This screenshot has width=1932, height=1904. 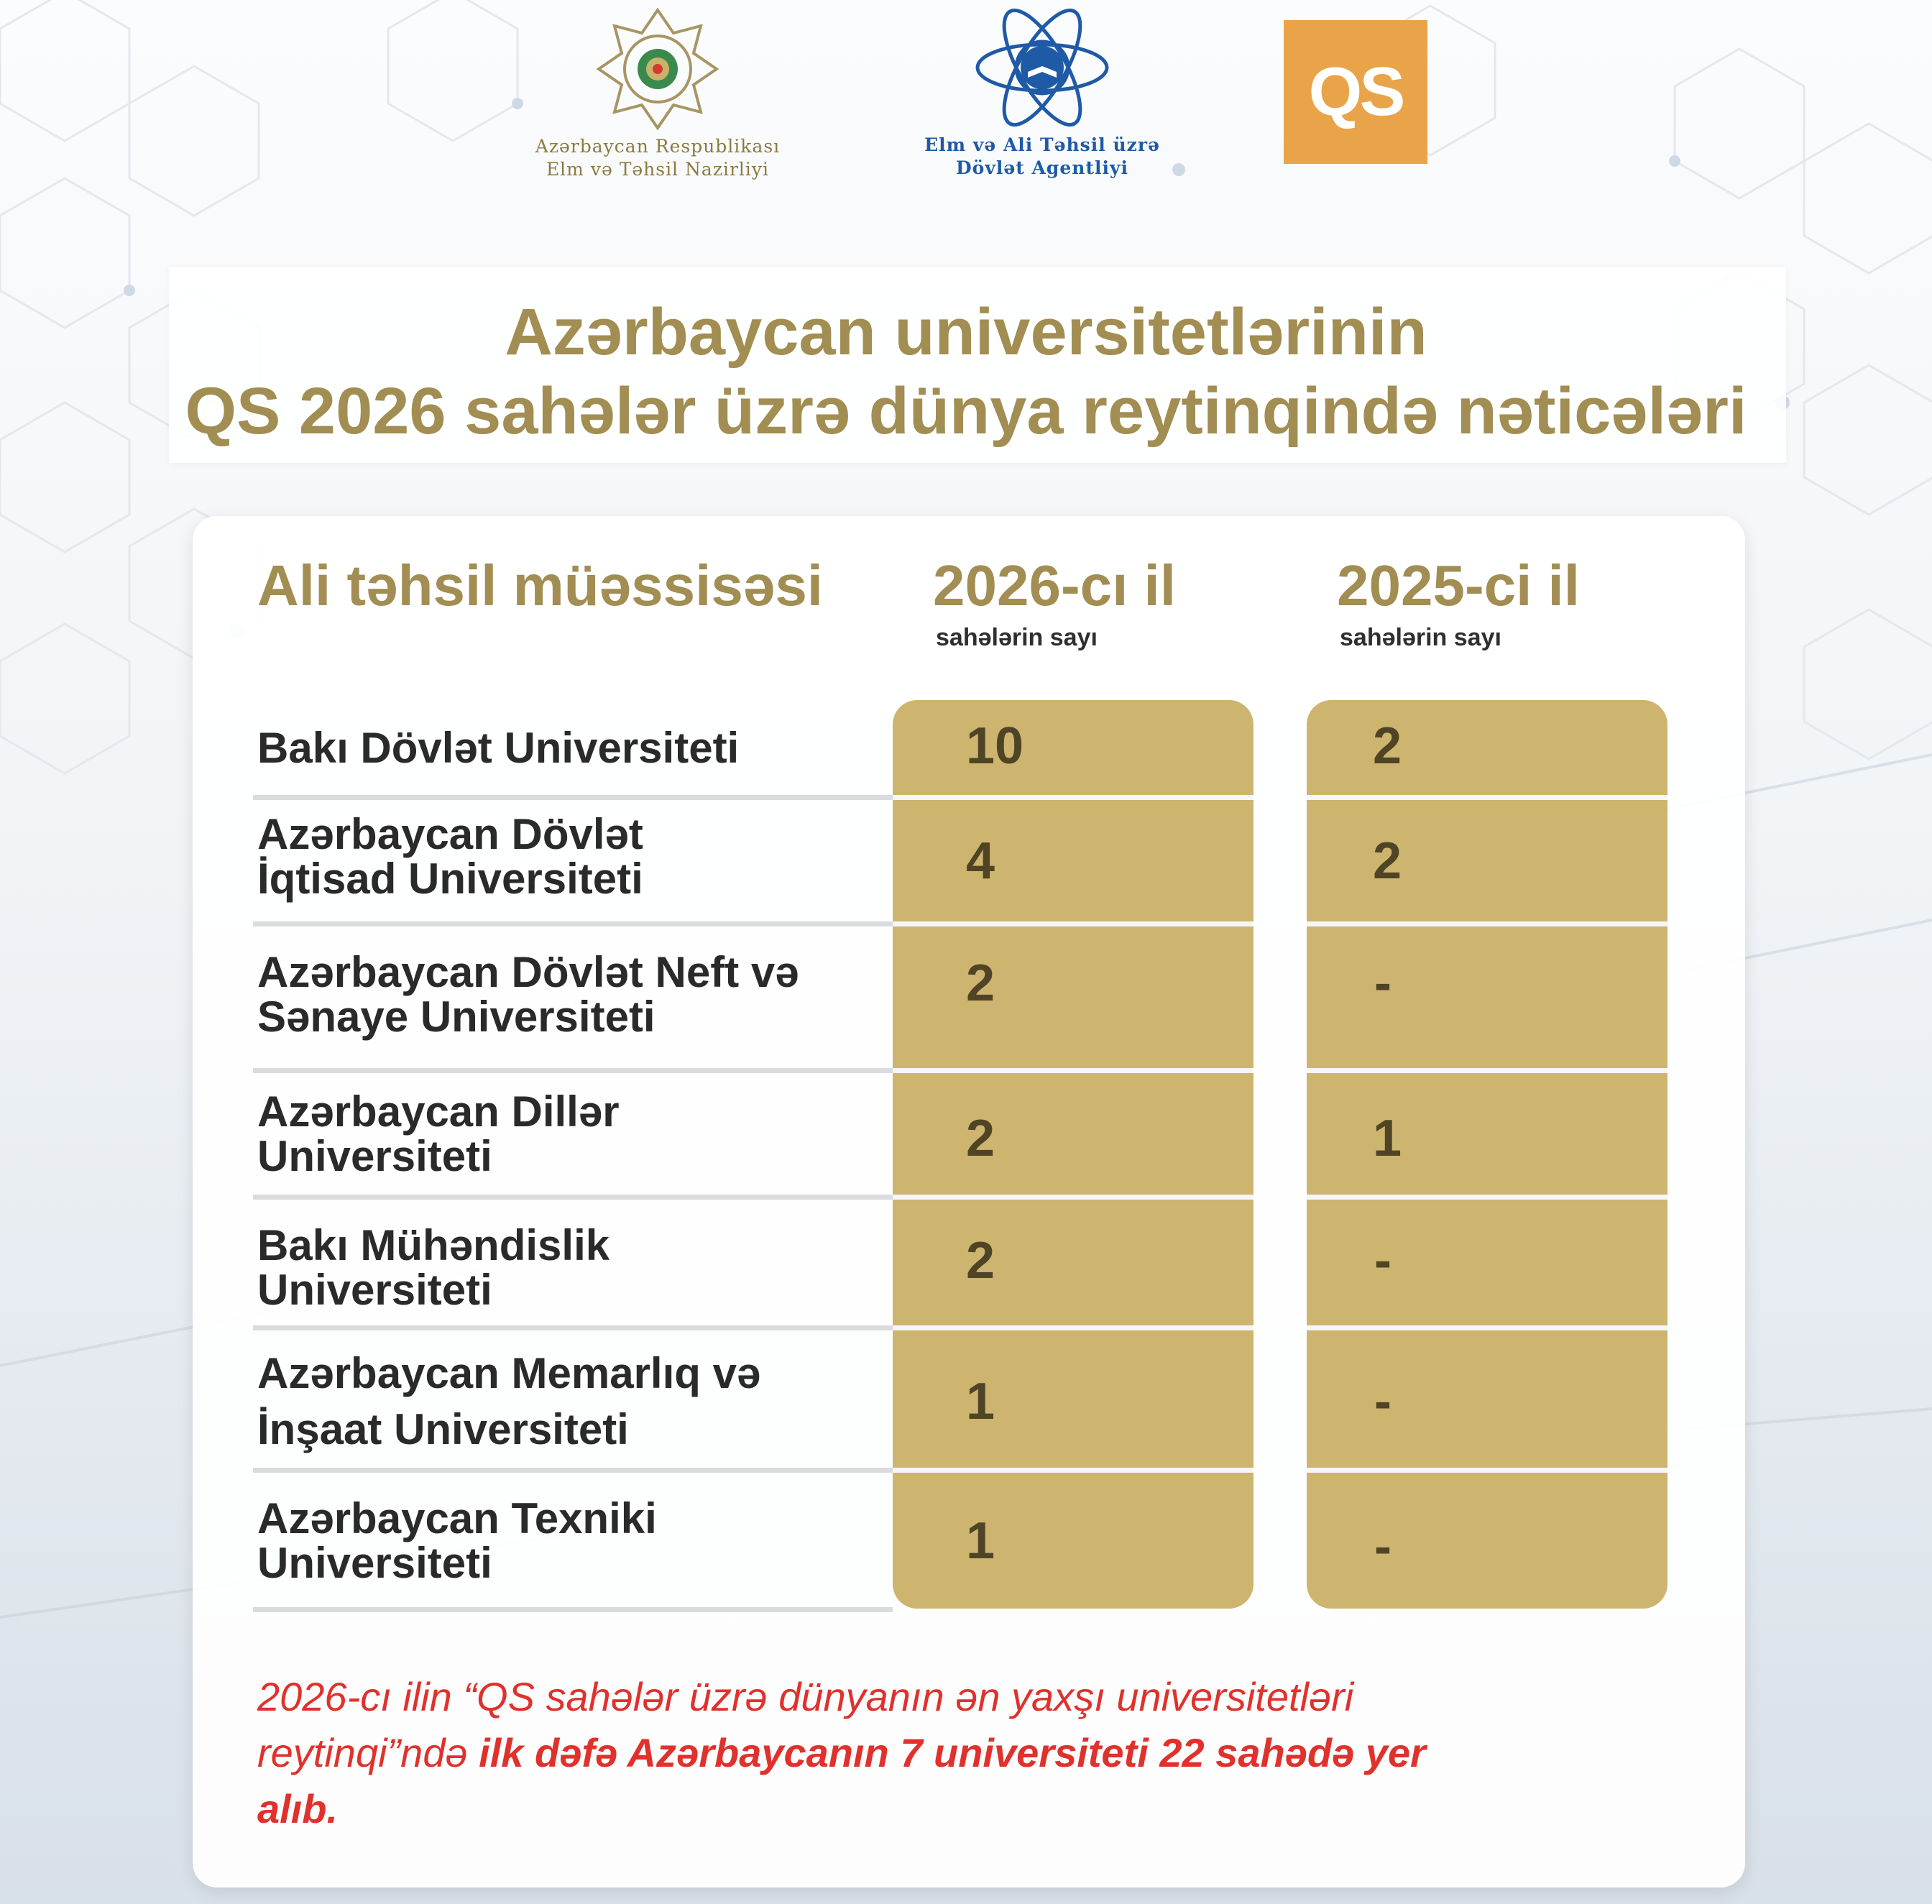 I want to click on qs-logo: QS, so click(x=1355, y=92).